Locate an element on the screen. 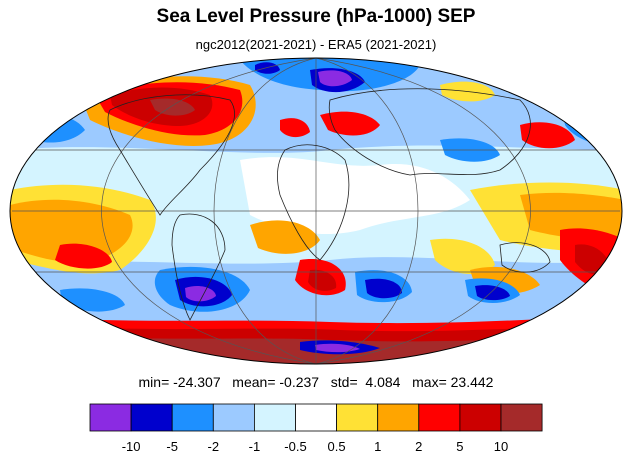  std-value: 4.084 is located at coordinates (383, 382).